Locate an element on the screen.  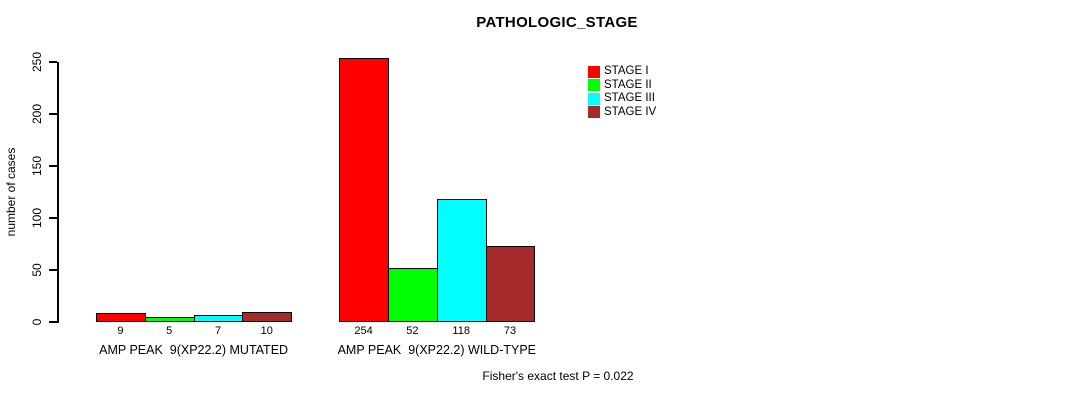
legend-item: STAGE II is located at coordinates (622, 86).